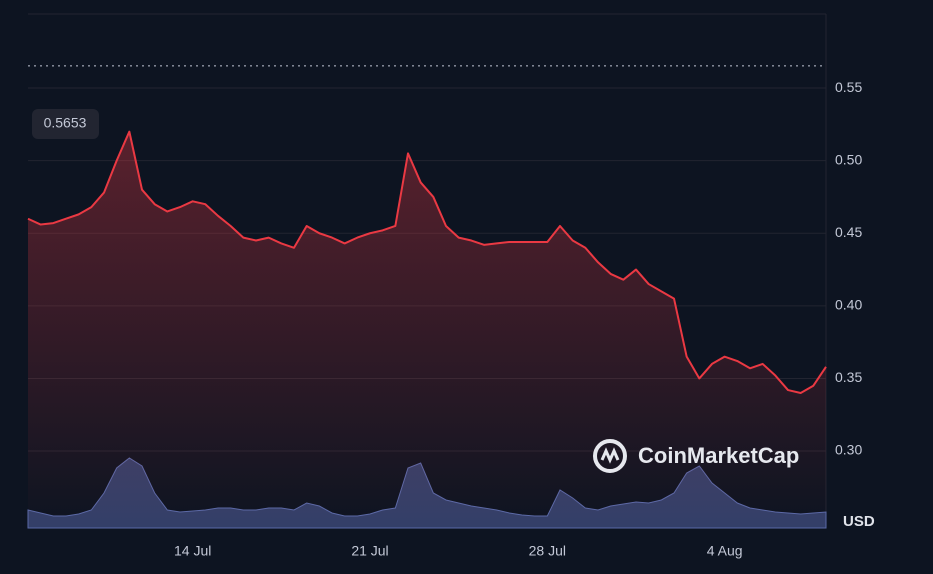  I want to click on y-tick-label: 0.55, so click(848, 87).